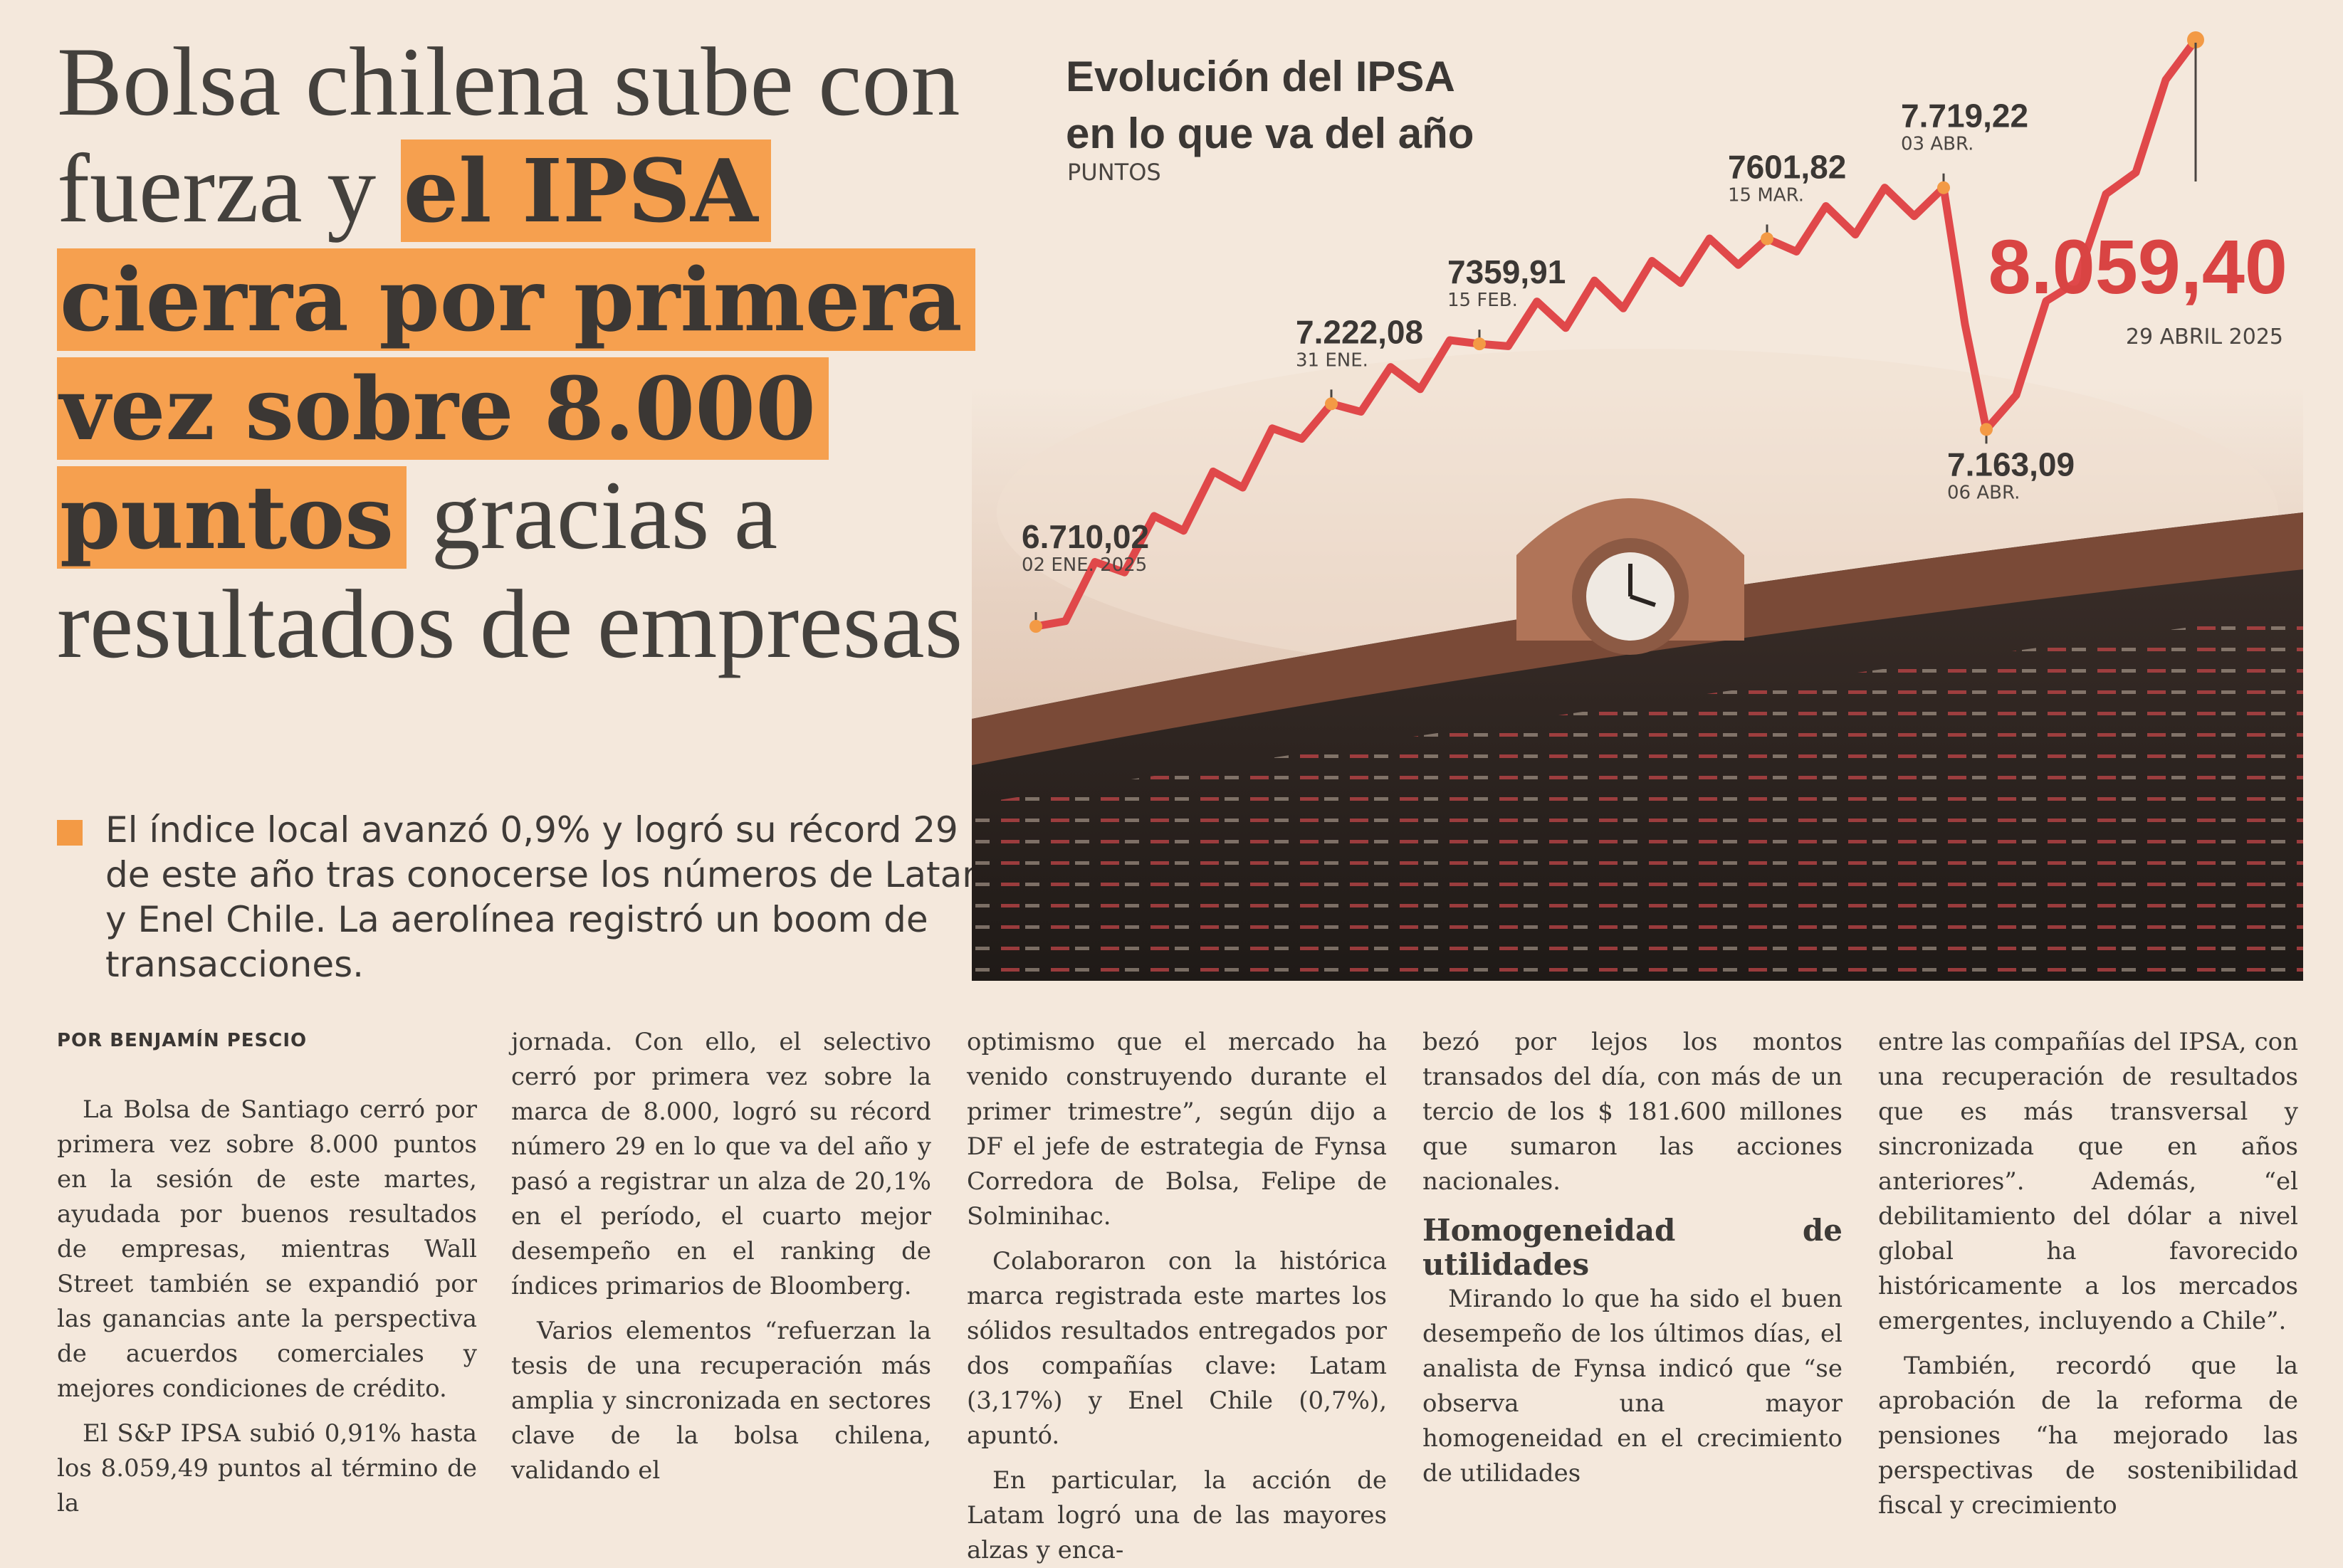  Describe the element at coordinates (1506, 271) in the screenshot. I see `annotation-value: 7359,91` at that location.